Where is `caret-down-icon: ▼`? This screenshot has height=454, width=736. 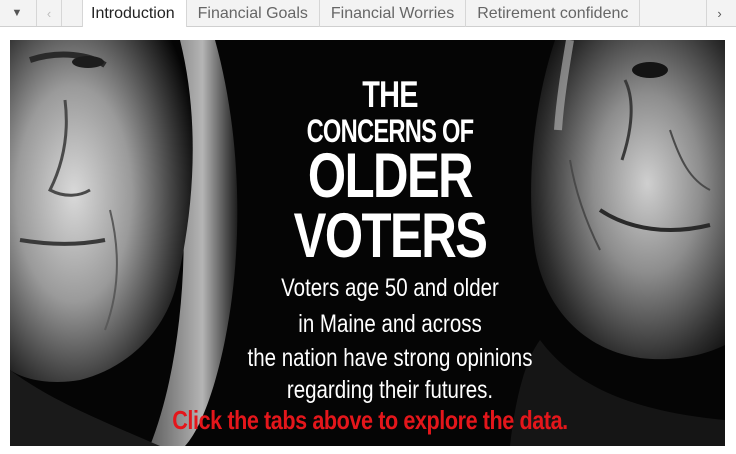 caret-down-icon: ▼ is located at coordinates (17, 13).